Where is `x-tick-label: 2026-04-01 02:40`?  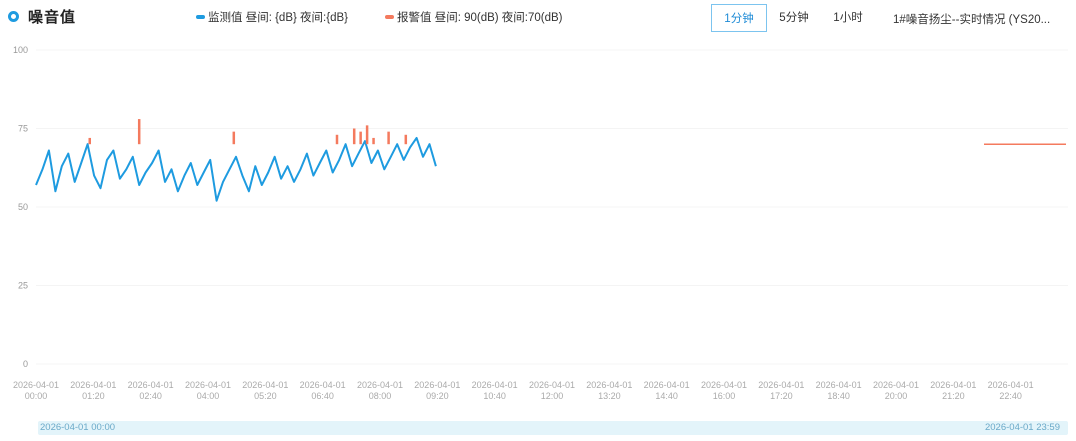 x-tick-label: 2026-04-01 02:40 is located at coordinates (151, 390).